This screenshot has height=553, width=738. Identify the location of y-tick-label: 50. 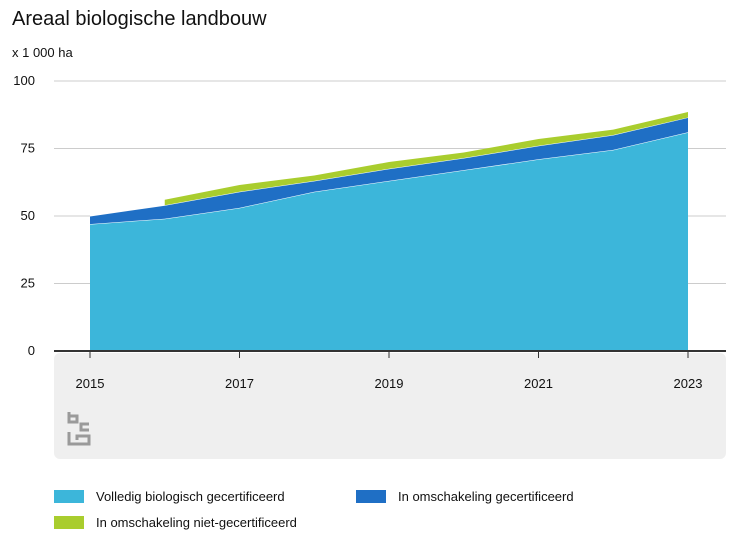
(28, 215).